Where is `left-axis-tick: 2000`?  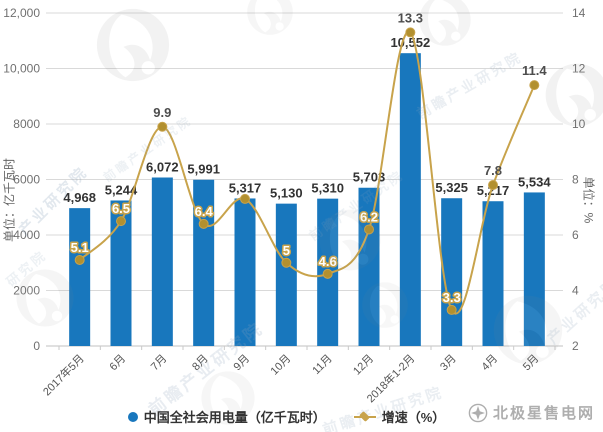
left-axis-tick: 2000 is located at coordinates (26, 291).